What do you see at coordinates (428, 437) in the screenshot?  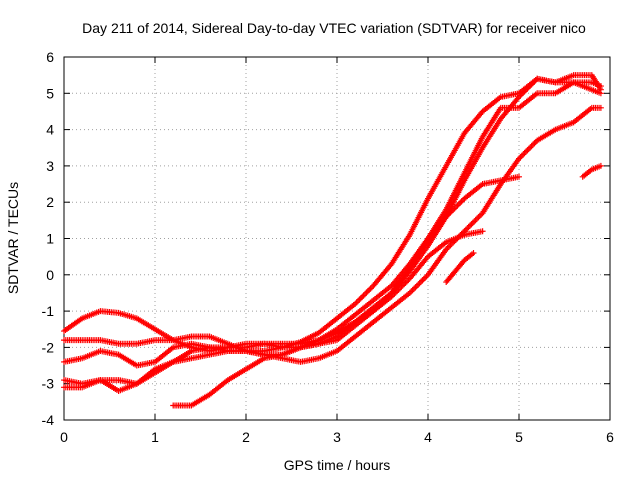 I see `x-tick-label: 4` at bounding box center [428, 437].